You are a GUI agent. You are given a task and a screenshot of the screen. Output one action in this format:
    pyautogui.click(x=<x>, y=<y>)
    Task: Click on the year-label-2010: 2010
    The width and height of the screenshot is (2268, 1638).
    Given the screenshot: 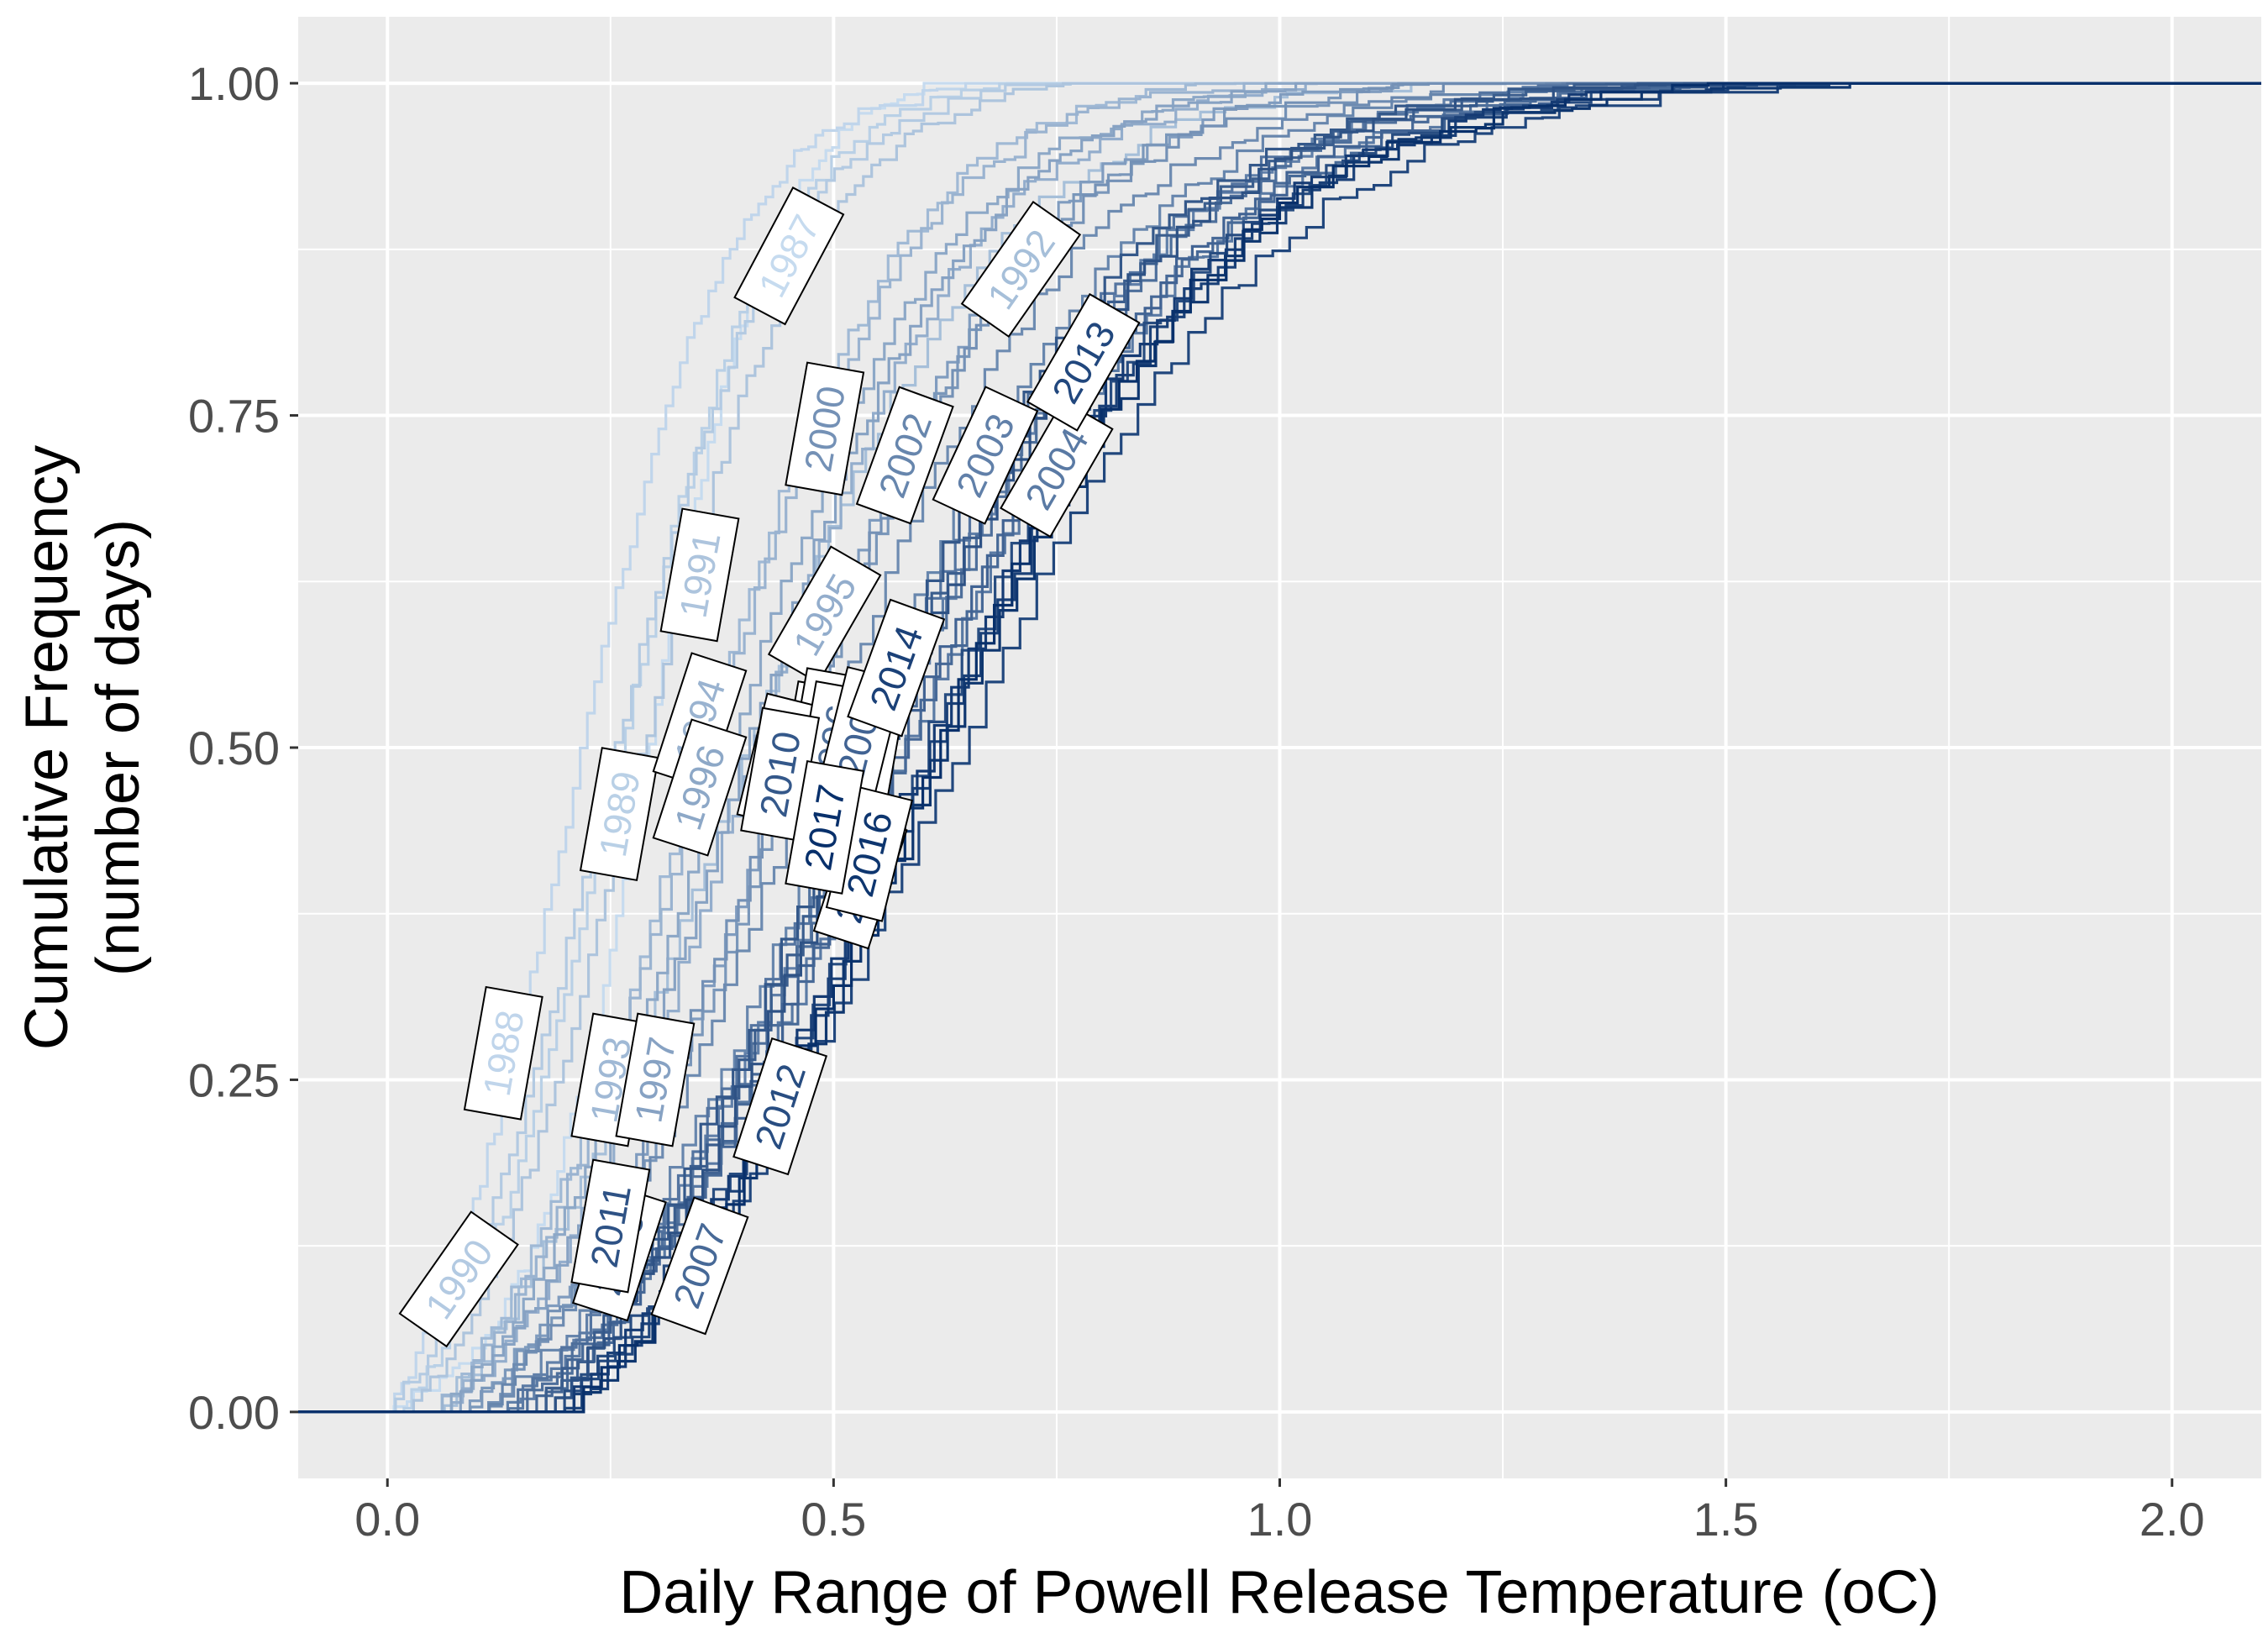 What is the action you would take?
    pyautogui.click(x=780, y=774)
    